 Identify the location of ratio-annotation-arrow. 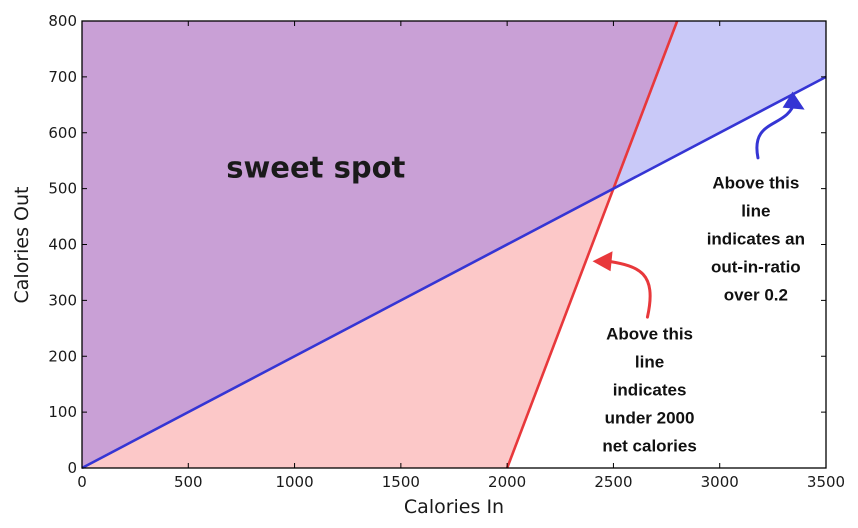
(776, 130).